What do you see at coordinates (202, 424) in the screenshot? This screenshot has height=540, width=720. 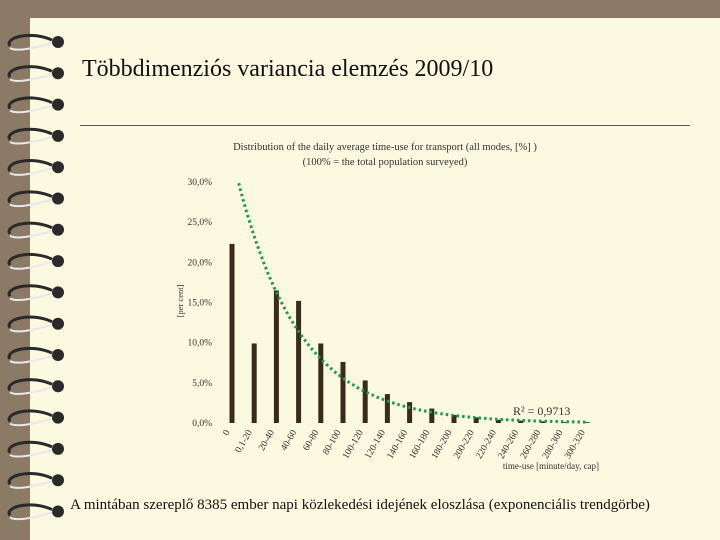 I see `y-tick-label: 0,0%` at bounding box center [202, 424].